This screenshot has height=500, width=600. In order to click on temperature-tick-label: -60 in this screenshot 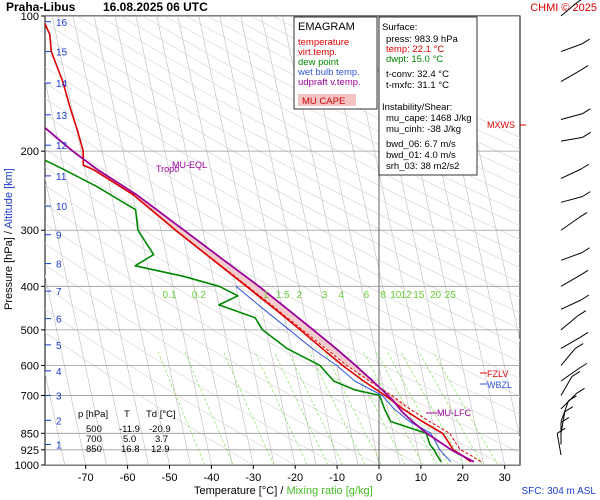, I will do `click(128, 478)`.